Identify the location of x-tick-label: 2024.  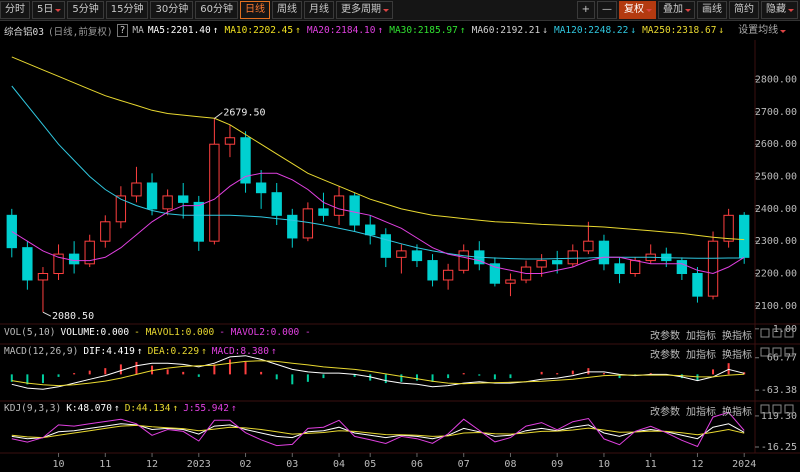
(744, 464).